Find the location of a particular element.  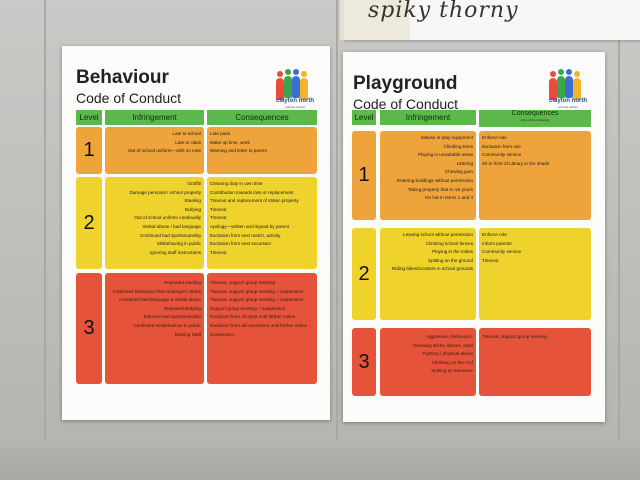

infringement-item: Spitting on the ground is located at coordinates (450, 260).